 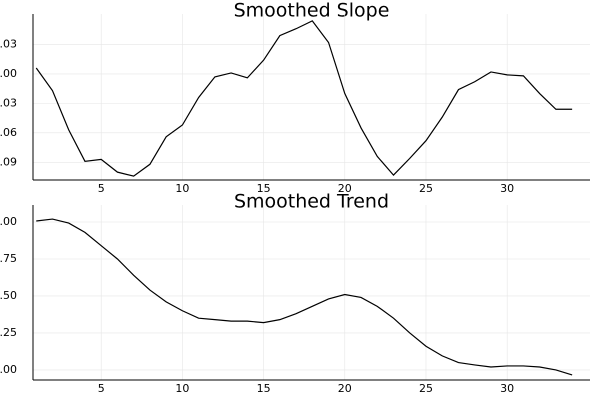 I want to click on y-tick-label: 0.03, so click(x=8, y=43).